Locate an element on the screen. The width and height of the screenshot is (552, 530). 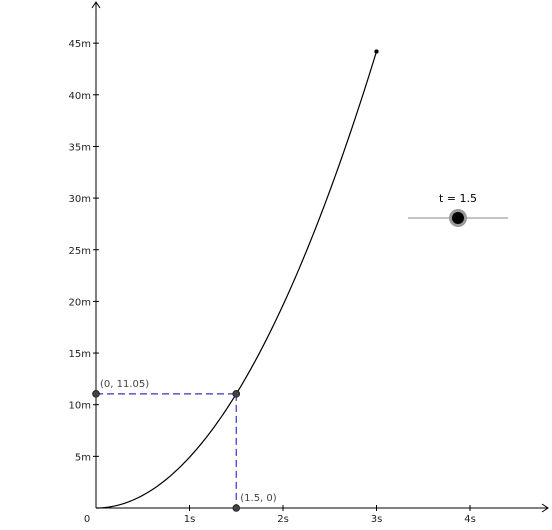
y-tick-label: 25m is located at coordinates (80, 251).